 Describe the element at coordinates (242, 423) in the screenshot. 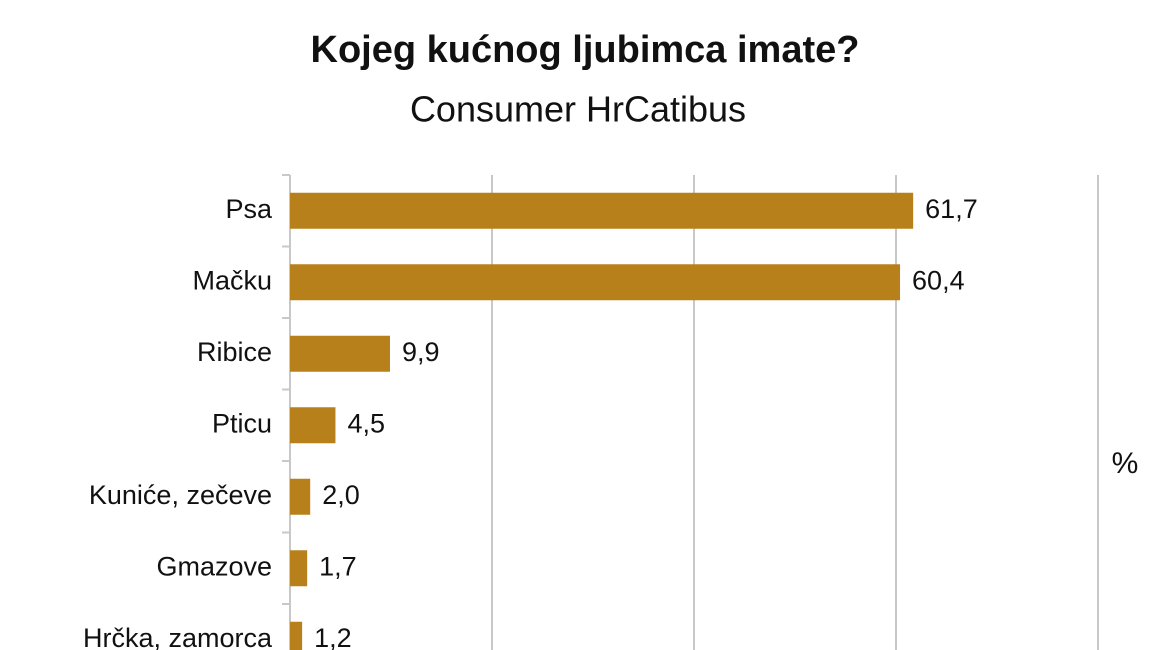

I see `category-label: Pticu` at that location.